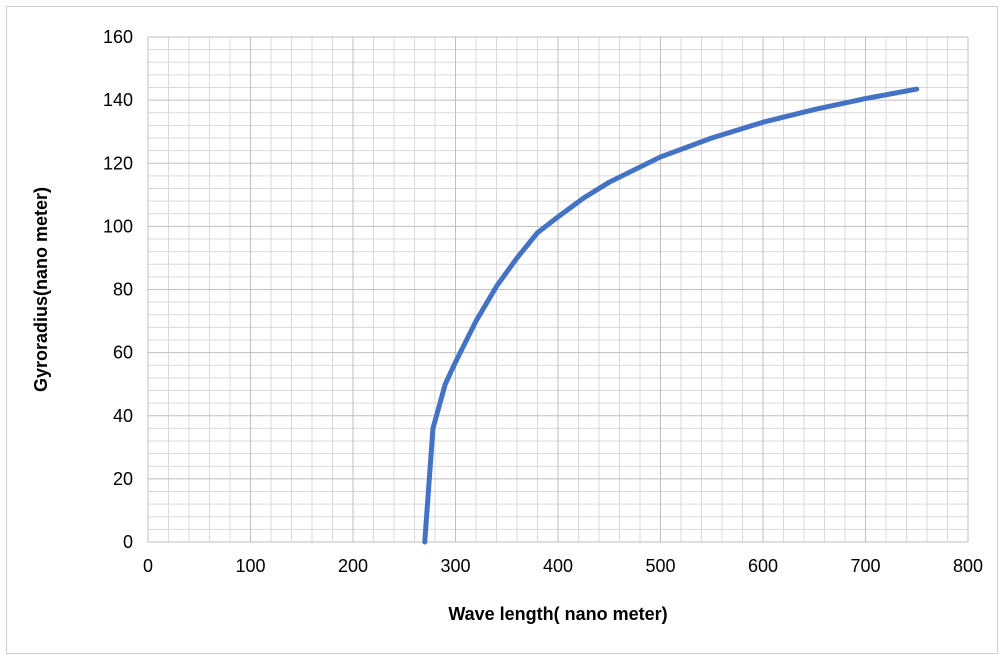 The width and height of the screenshot is (1006, 660). What do you see at coordinates (118, 37) in the screenshot?
I see `y-tick-label: 160` at bounding box center [118, 37].